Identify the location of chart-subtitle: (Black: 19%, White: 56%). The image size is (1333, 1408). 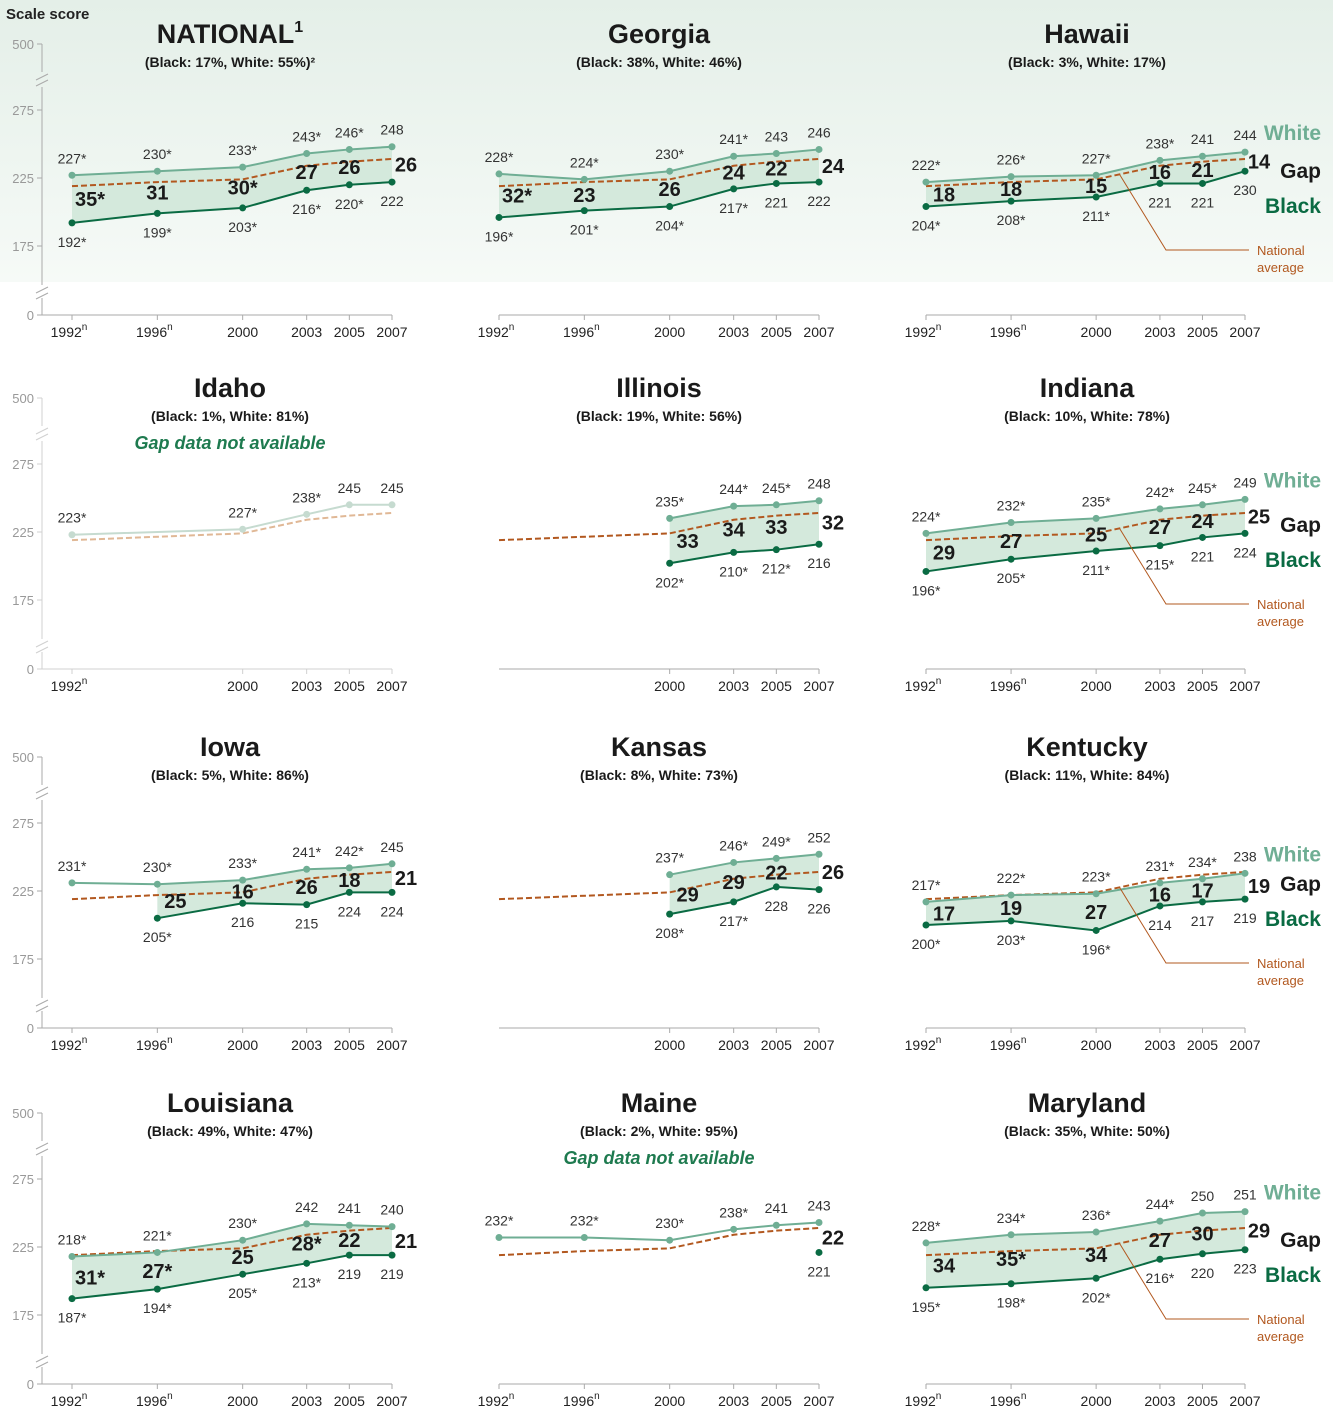
(659, 416).